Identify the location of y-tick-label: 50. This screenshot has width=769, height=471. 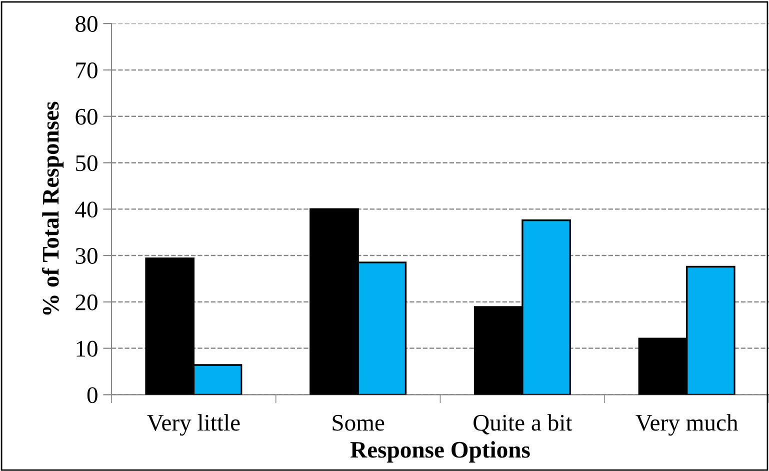
(87, 163).